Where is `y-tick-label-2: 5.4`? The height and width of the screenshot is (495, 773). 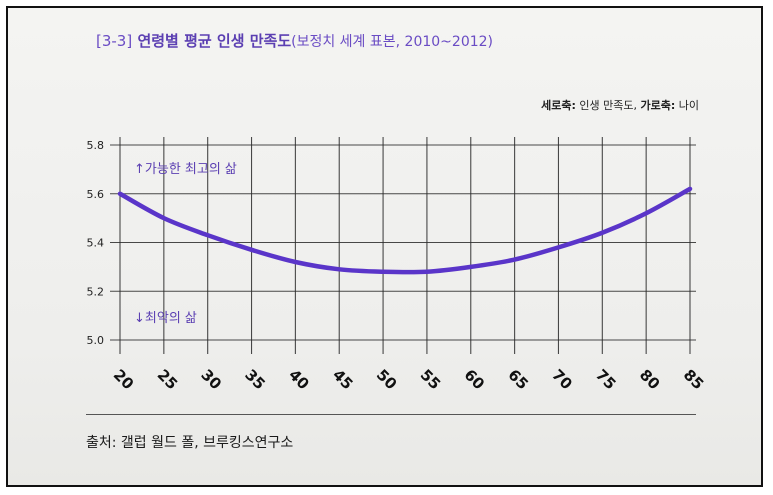 y-tick-label-2: 5.4 is located at coordinates (96, 243).